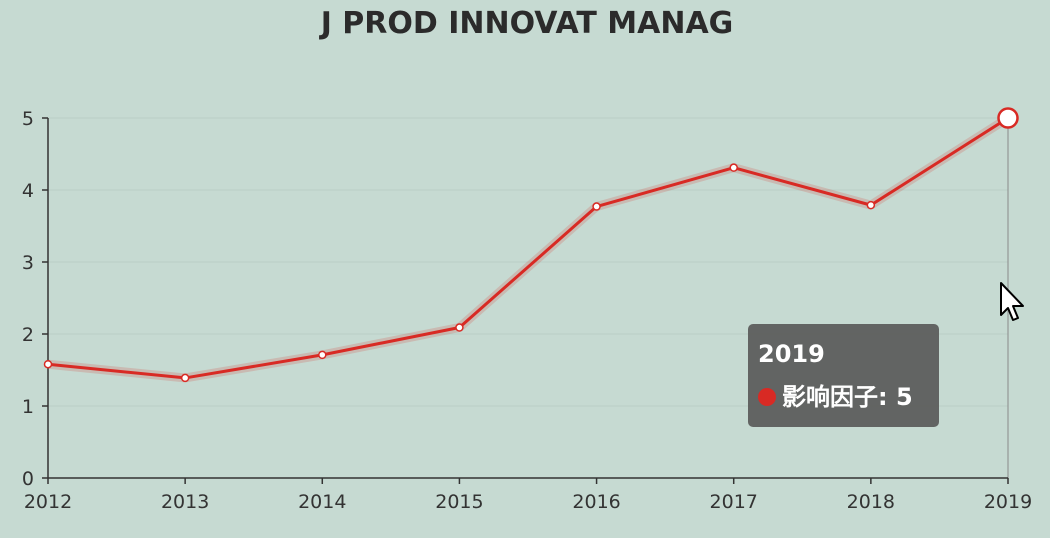 The height and width of the screenshot is (538, 1050). I want to click on x-tick-label: 2016, so click(596, 502).